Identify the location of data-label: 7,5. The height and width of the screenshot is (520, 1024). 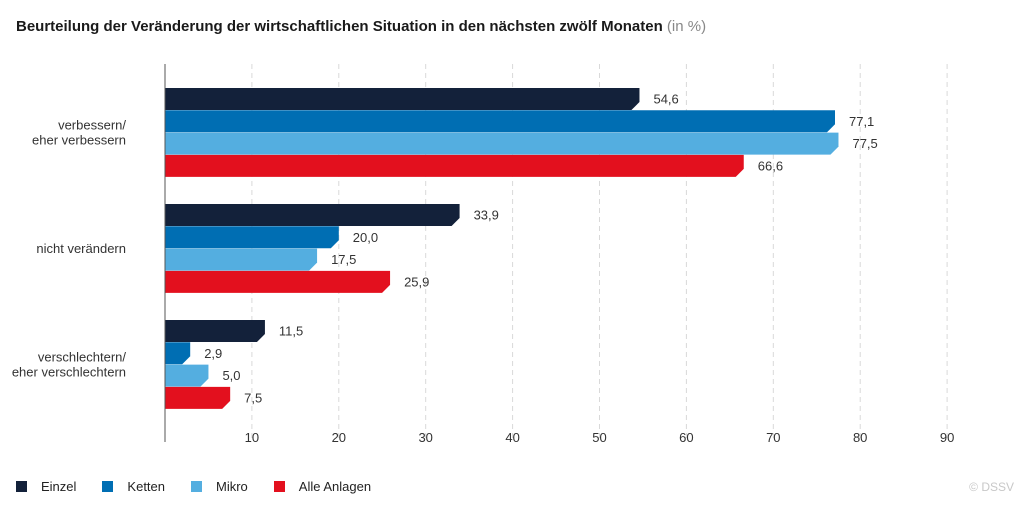
(253, 397).